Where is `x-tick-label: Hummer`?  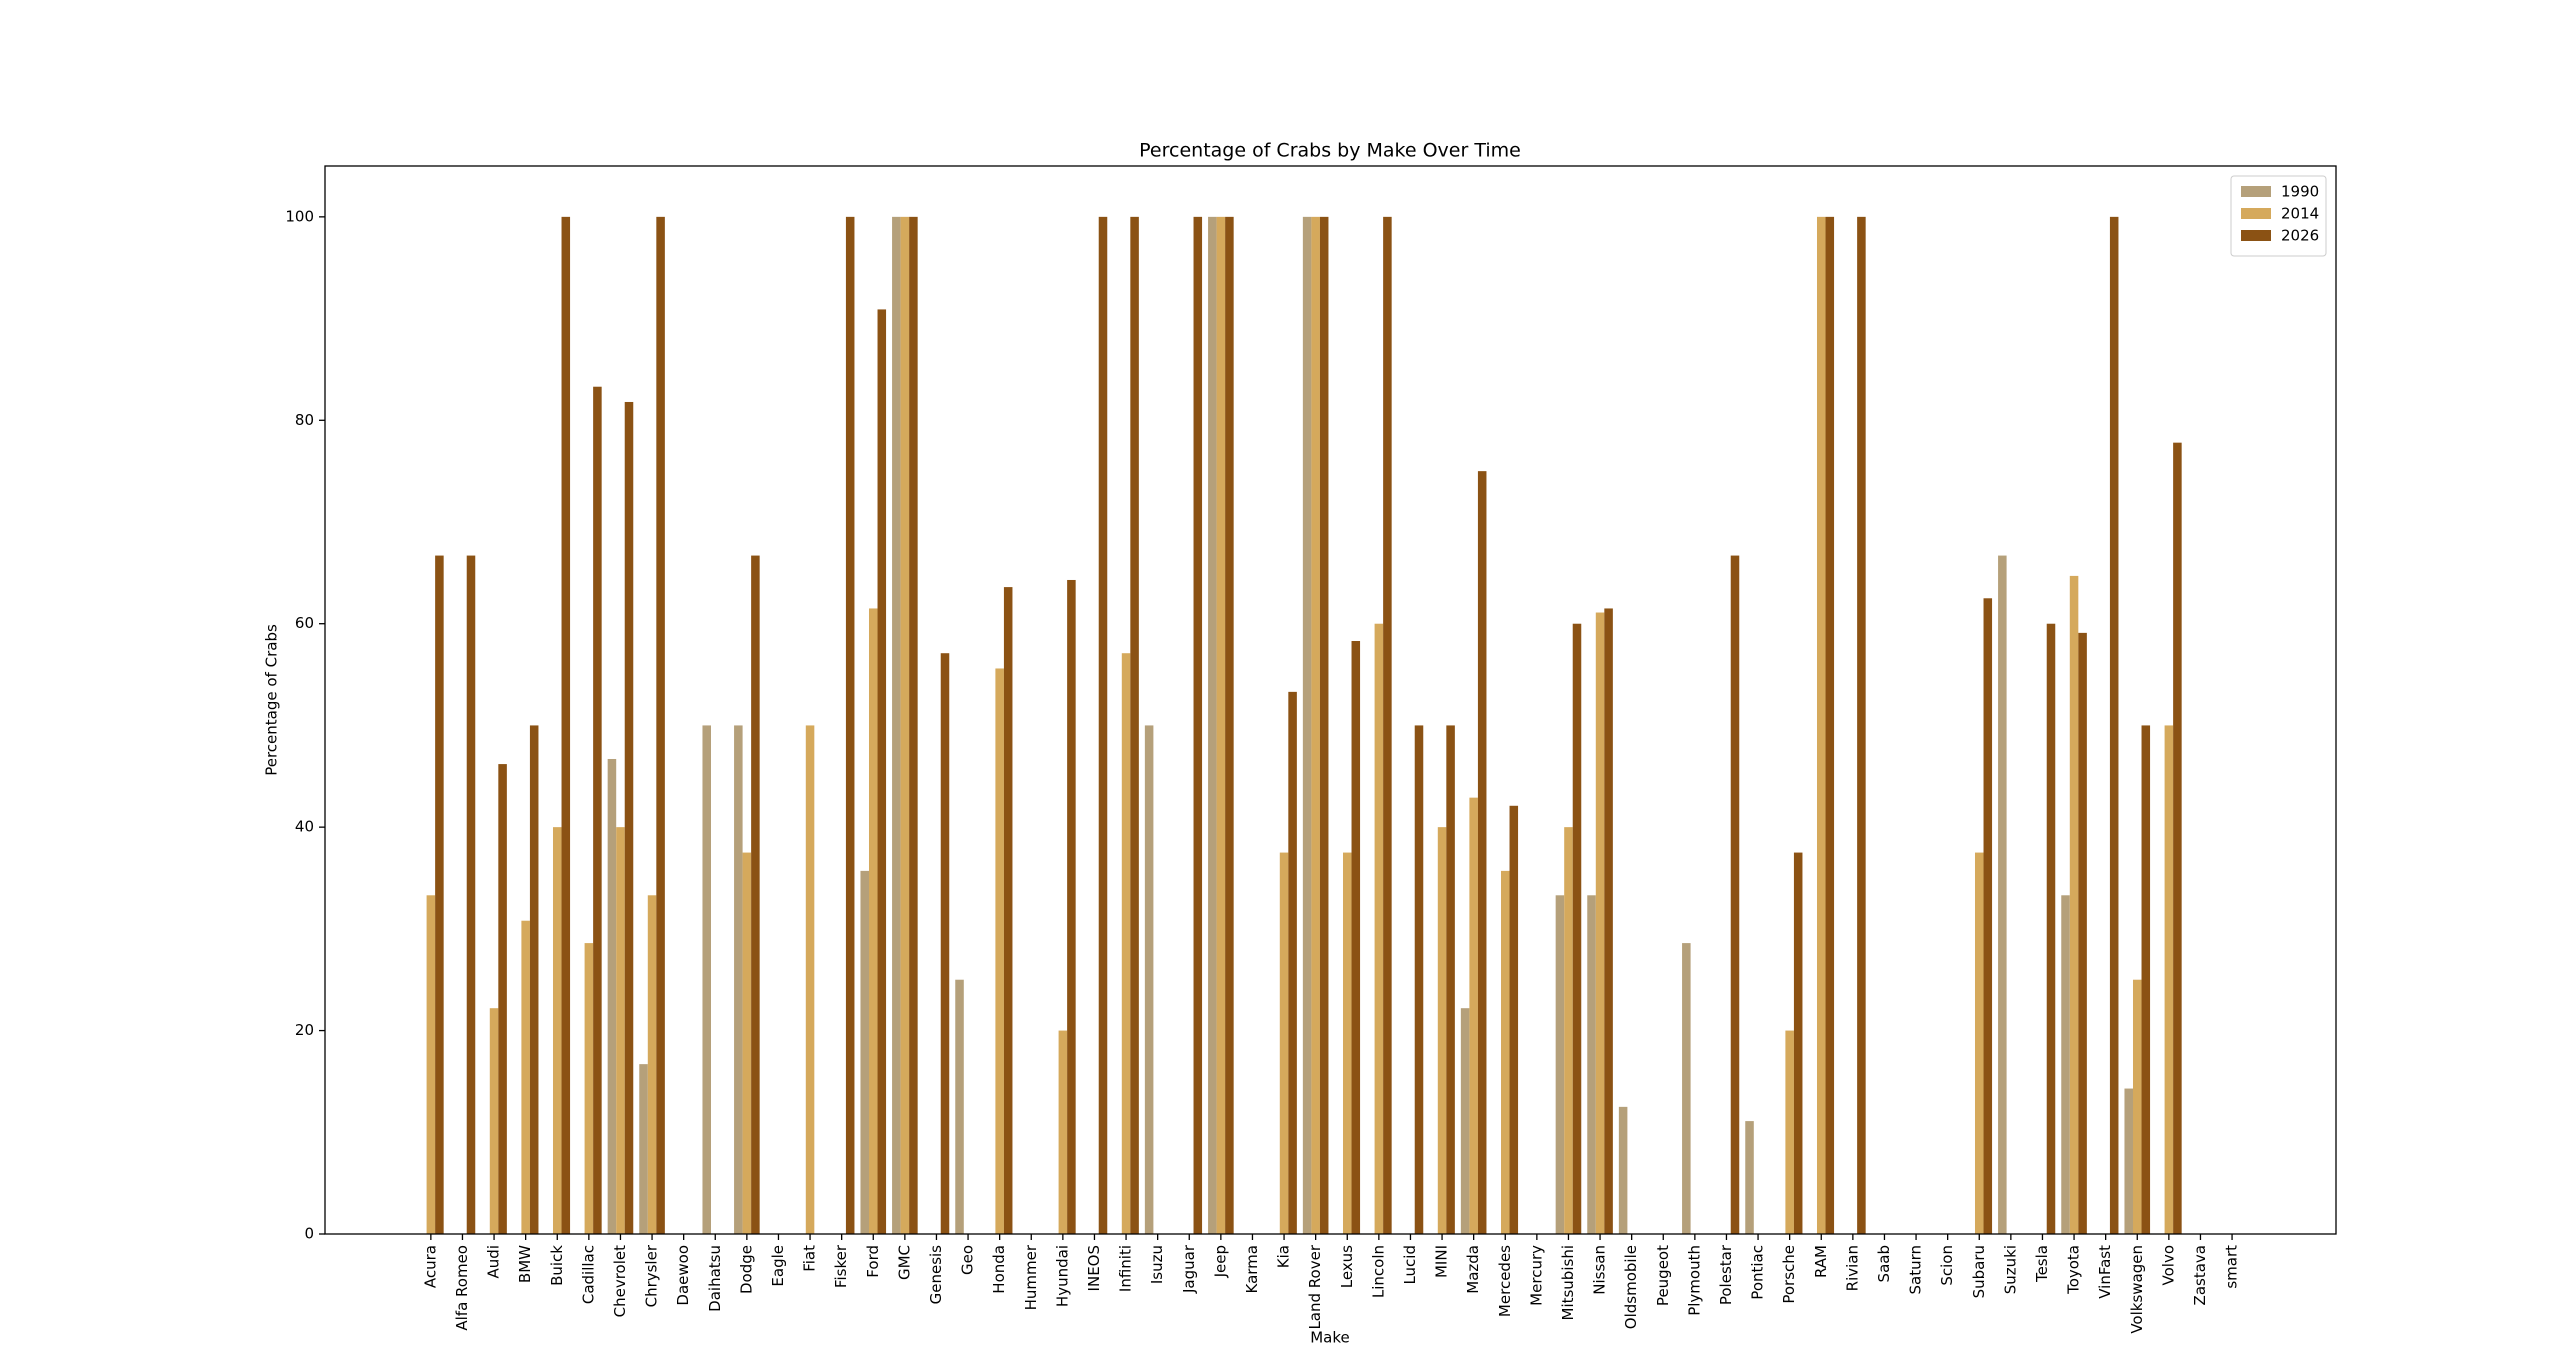 x-tick-label: Hummer is located at coordinates (1031, 1277).